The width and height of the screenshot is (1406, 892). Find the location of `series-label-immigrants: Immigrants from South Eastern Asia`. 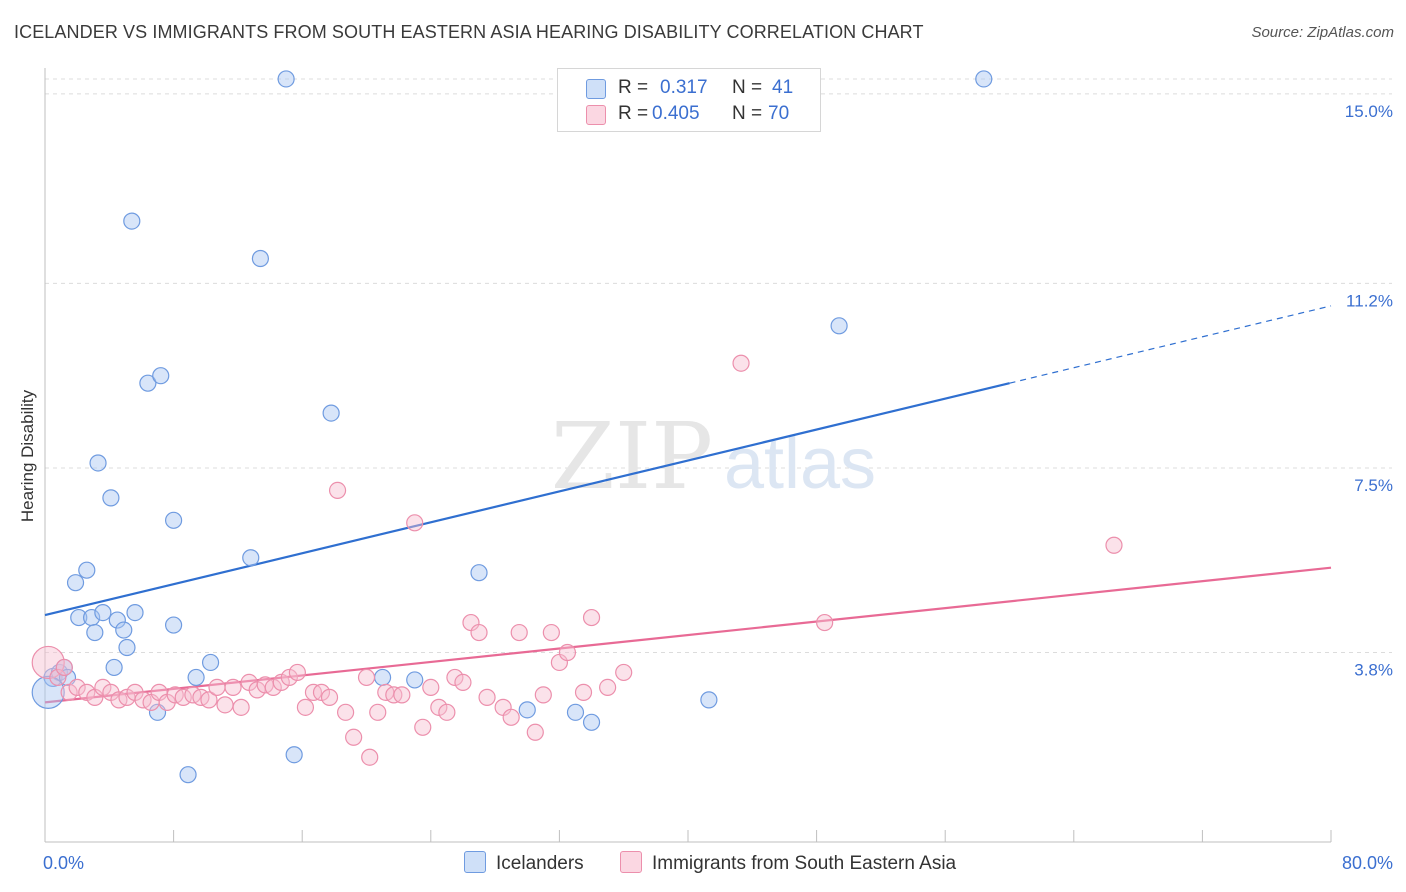

series-label-immigrants: Immigrants from South Eastern Asia is located at coordinates (804, 863).